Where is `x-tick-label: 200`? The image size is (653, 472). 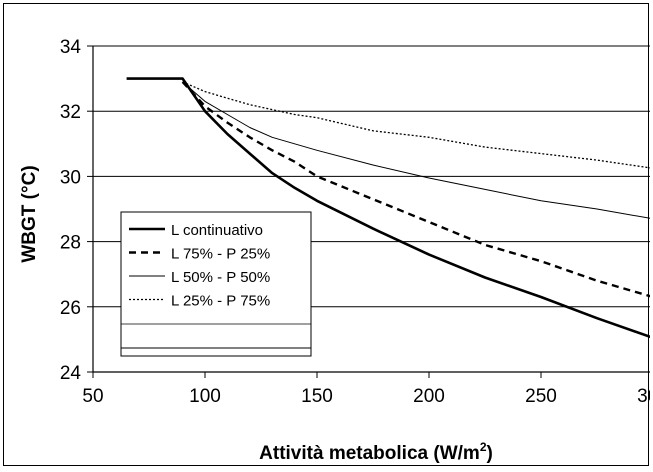
x-tick-label: 200 is located at coordinates (429, 396).